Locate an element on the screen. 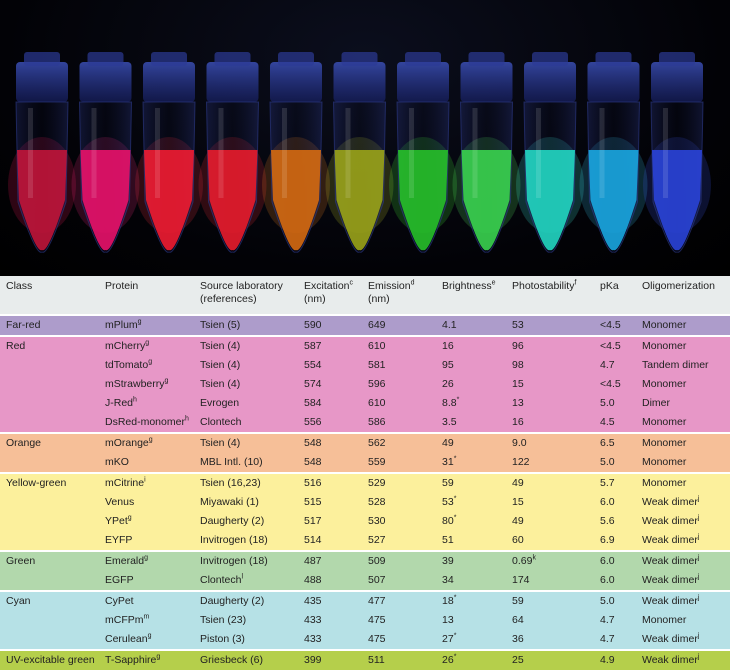 The width and height of the screenshot is (730, 670). cell-source: Invitrogen (18) is located at coordinates (248, 560).